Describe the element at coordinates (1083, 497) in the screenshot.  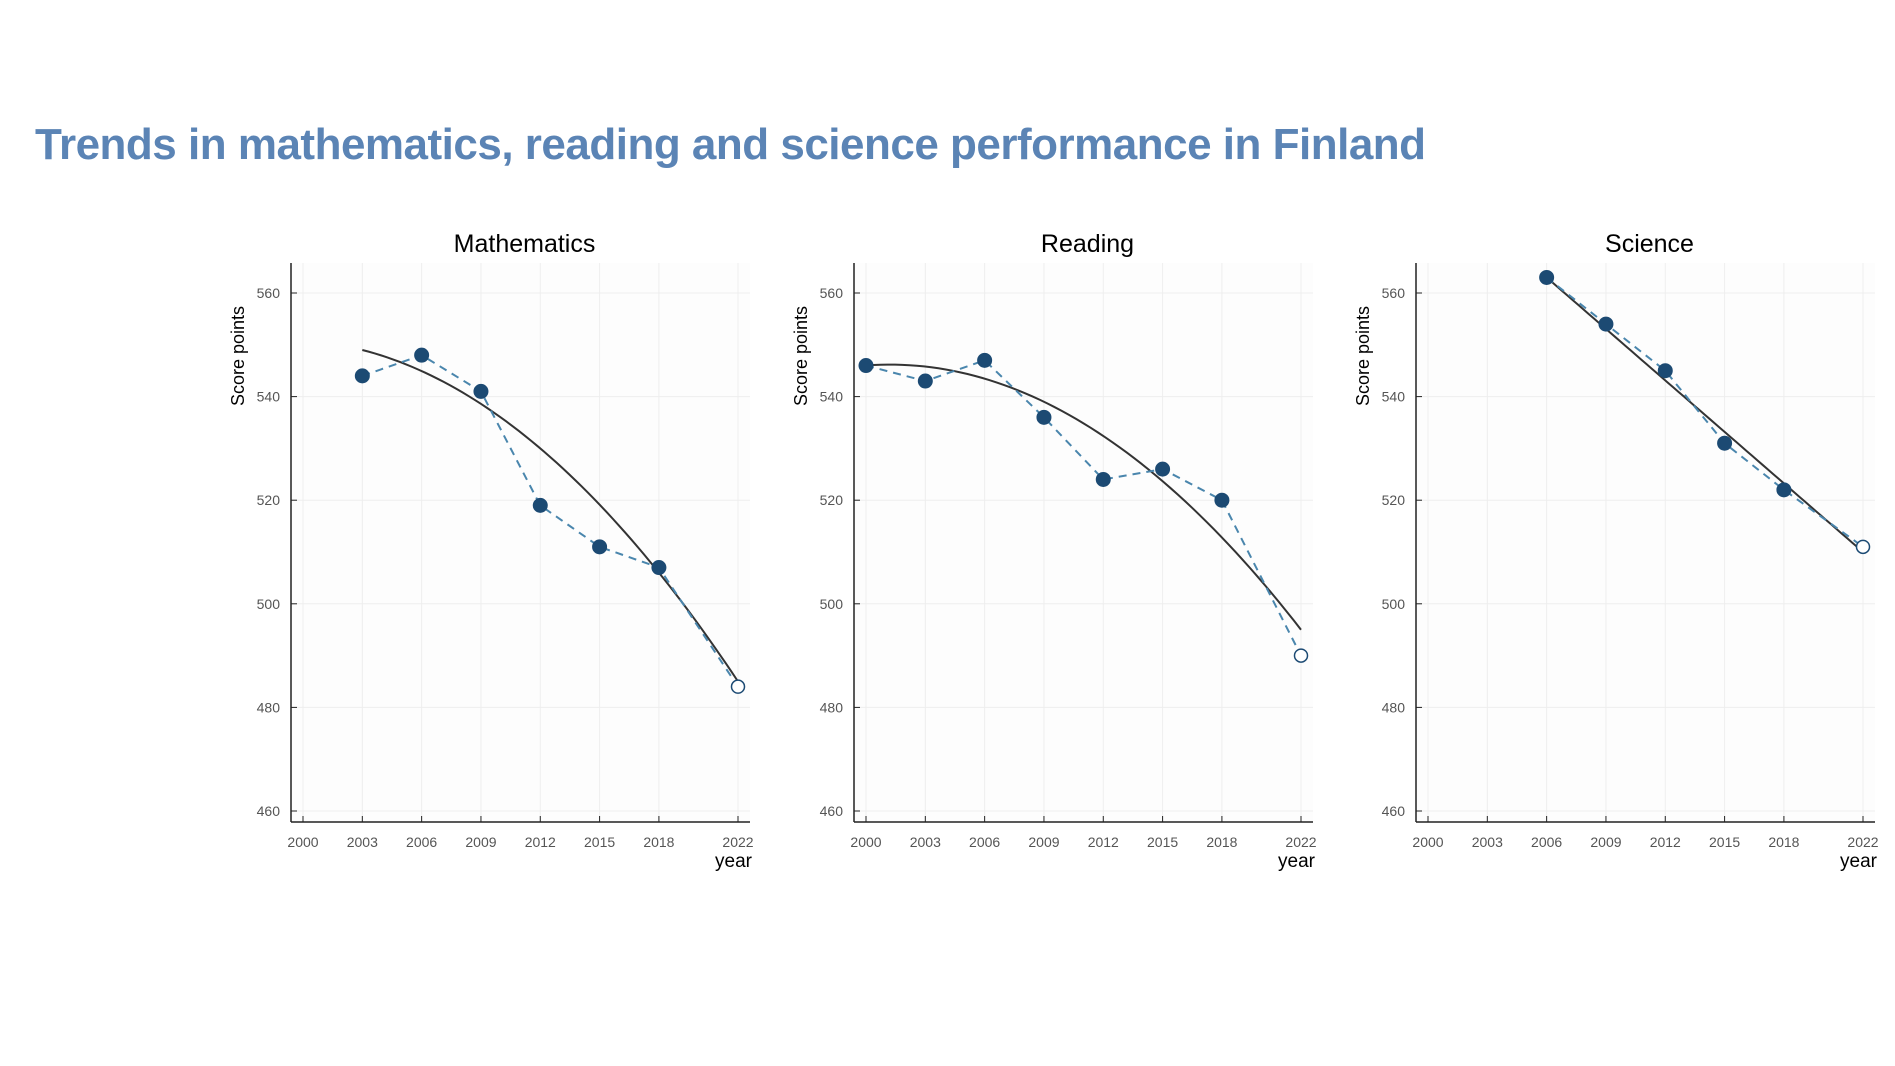
I see `trend-line` at that location.